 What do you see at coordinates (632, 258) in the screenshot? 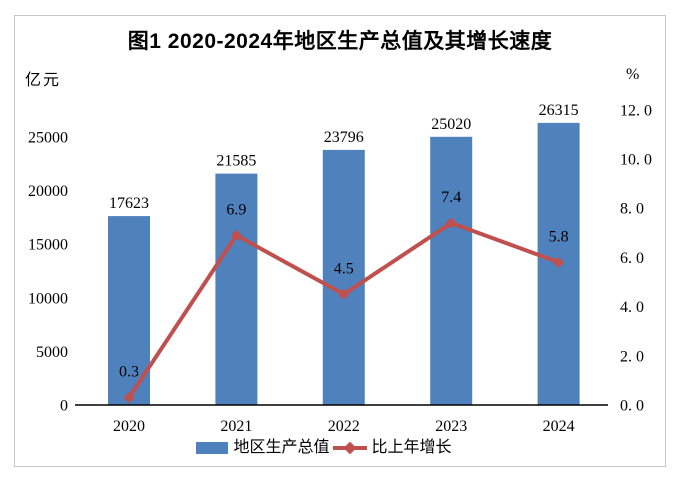
I see `right-axis-tick-6: 6. 0` at bounding box center [632, 258].